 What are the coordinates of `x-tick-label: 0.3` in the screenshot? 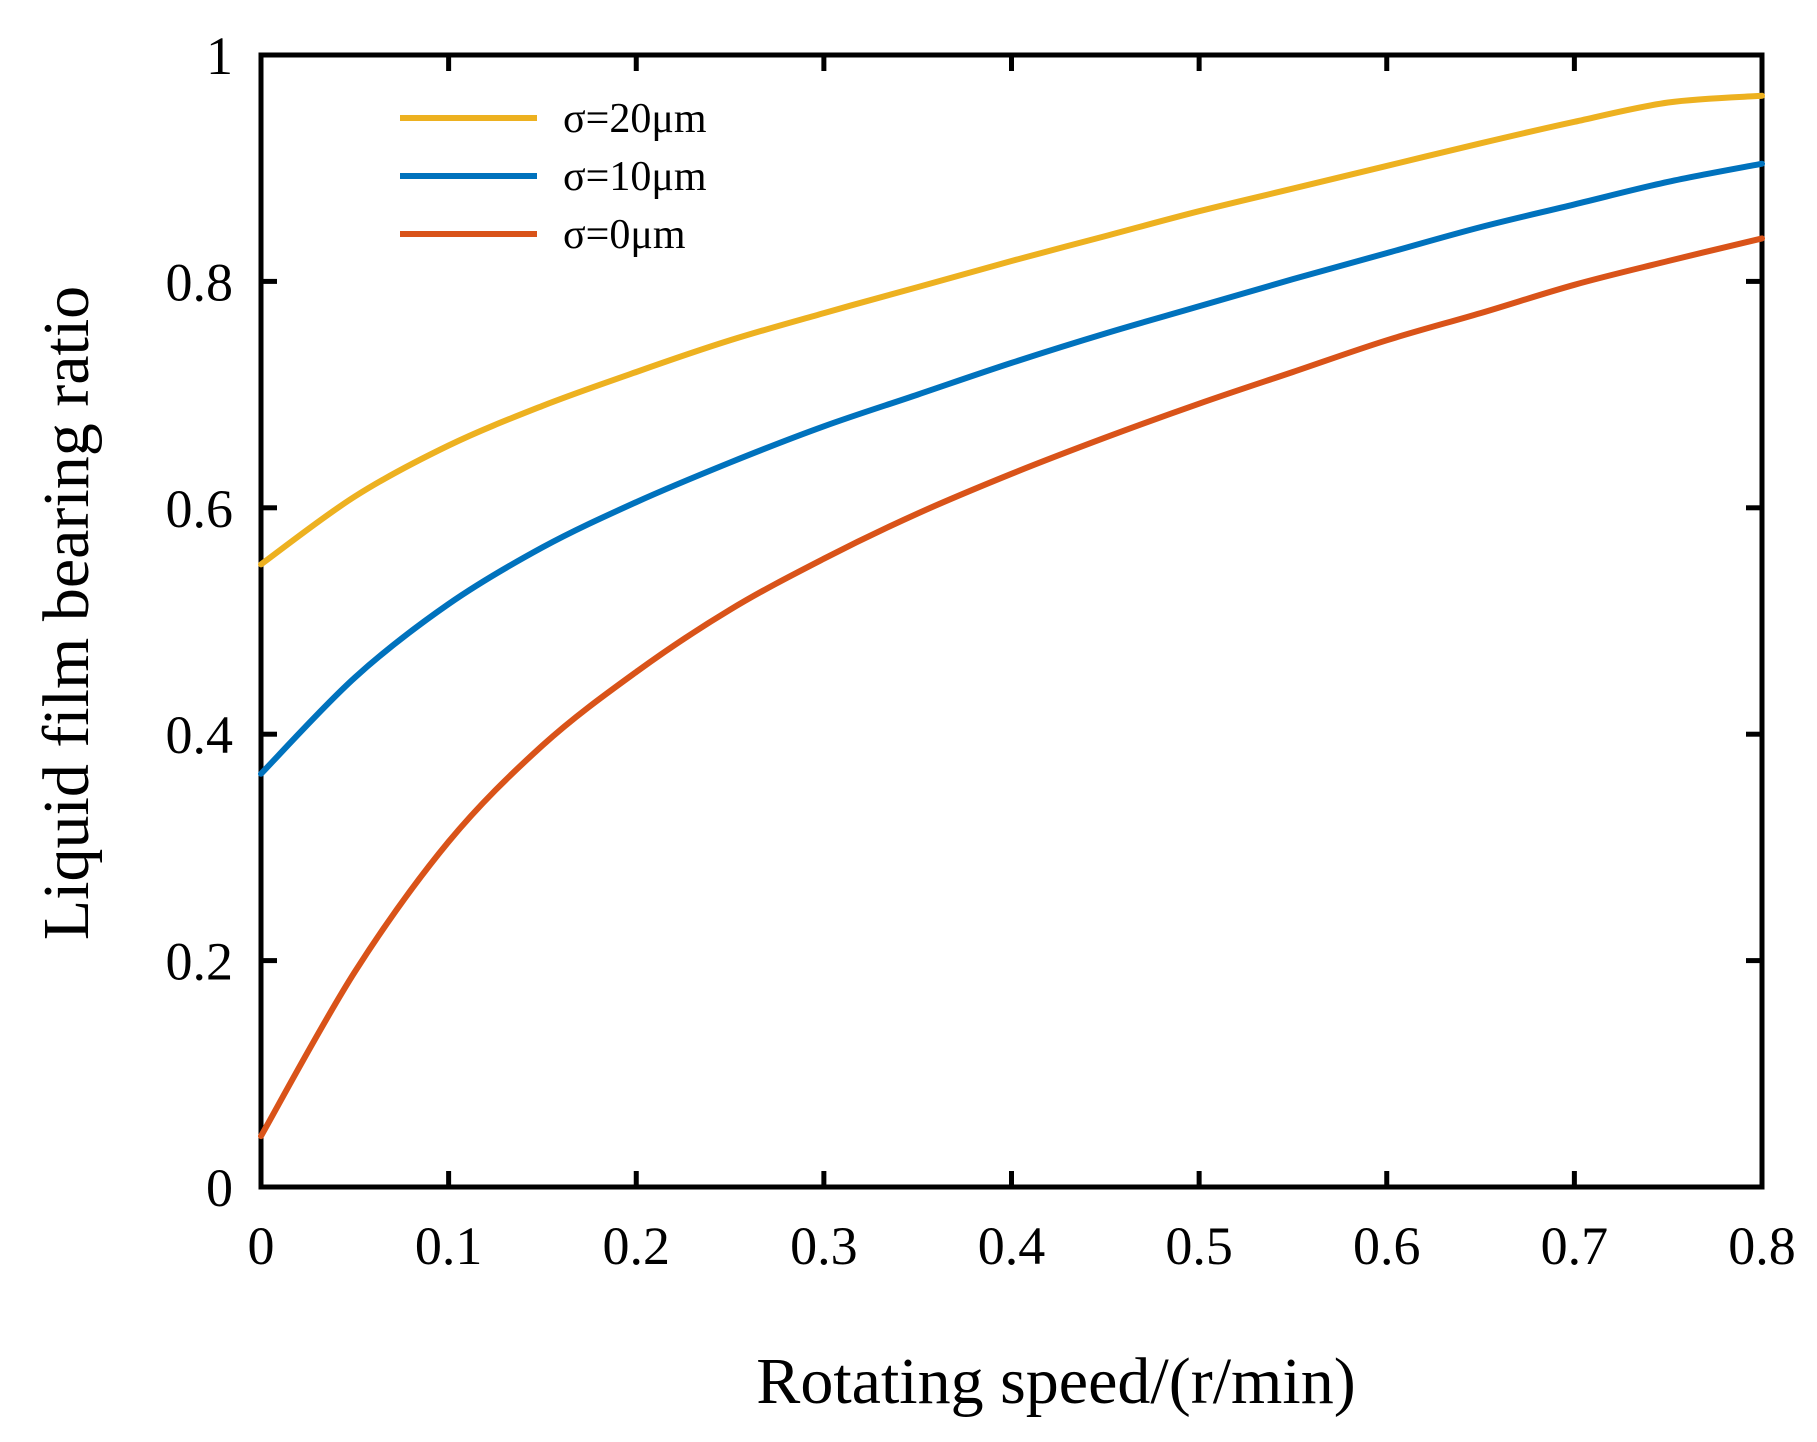 It's located at (824, 1246).